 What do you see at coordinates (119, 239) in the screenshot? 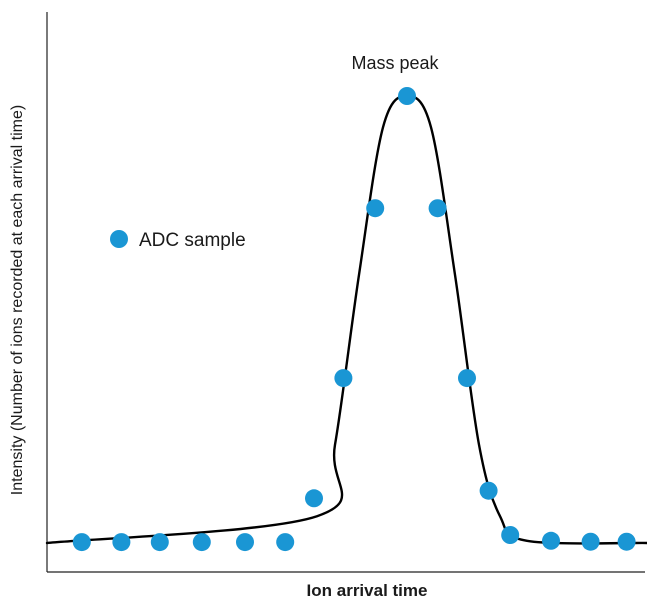
I see `legend-marker` at bounding box center [119, 239].